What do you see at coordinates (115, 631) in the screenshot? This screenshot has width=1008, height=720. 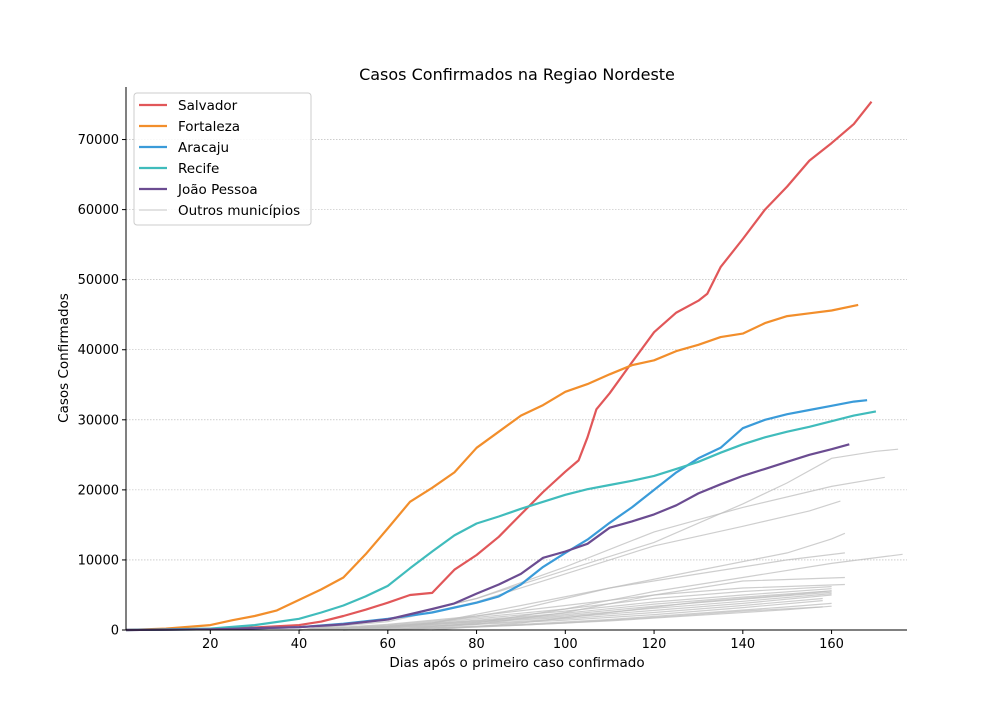 I see `y-tick-label: 0` at bounding box center [115, 631].